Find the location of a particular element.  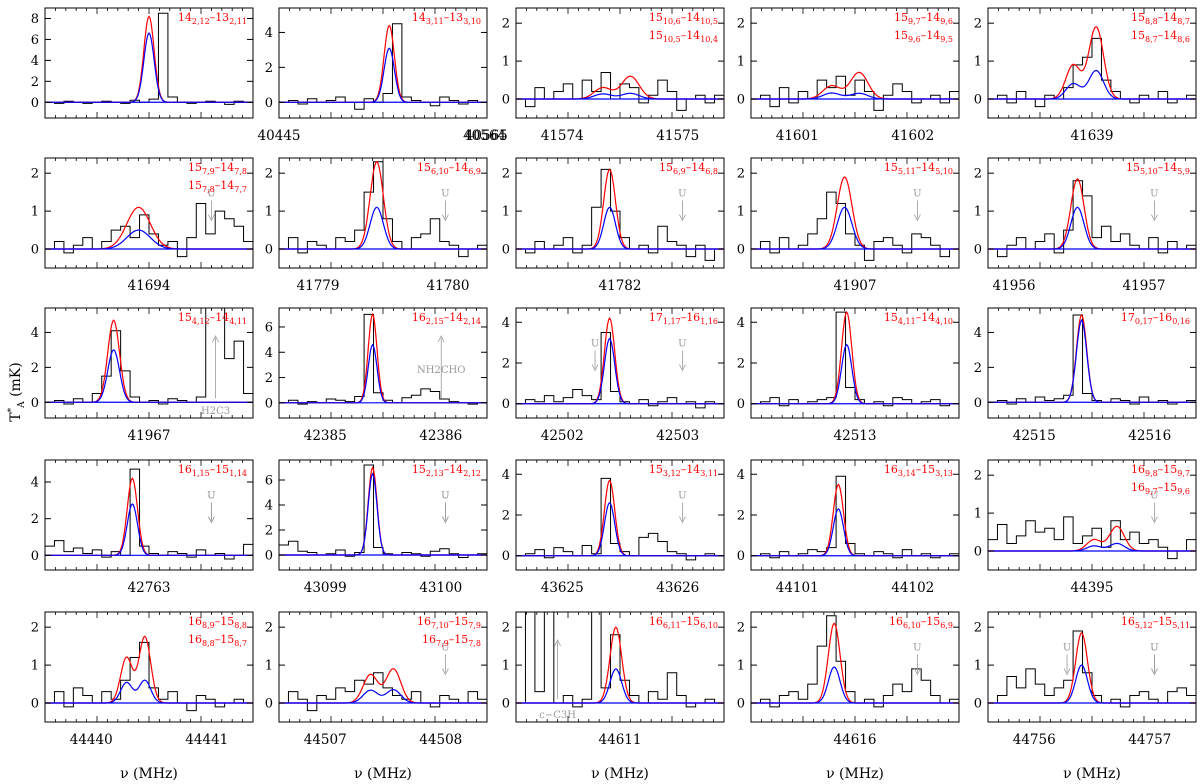

transition-label: 157,9–147,8 is located at coordinates (217, 168).